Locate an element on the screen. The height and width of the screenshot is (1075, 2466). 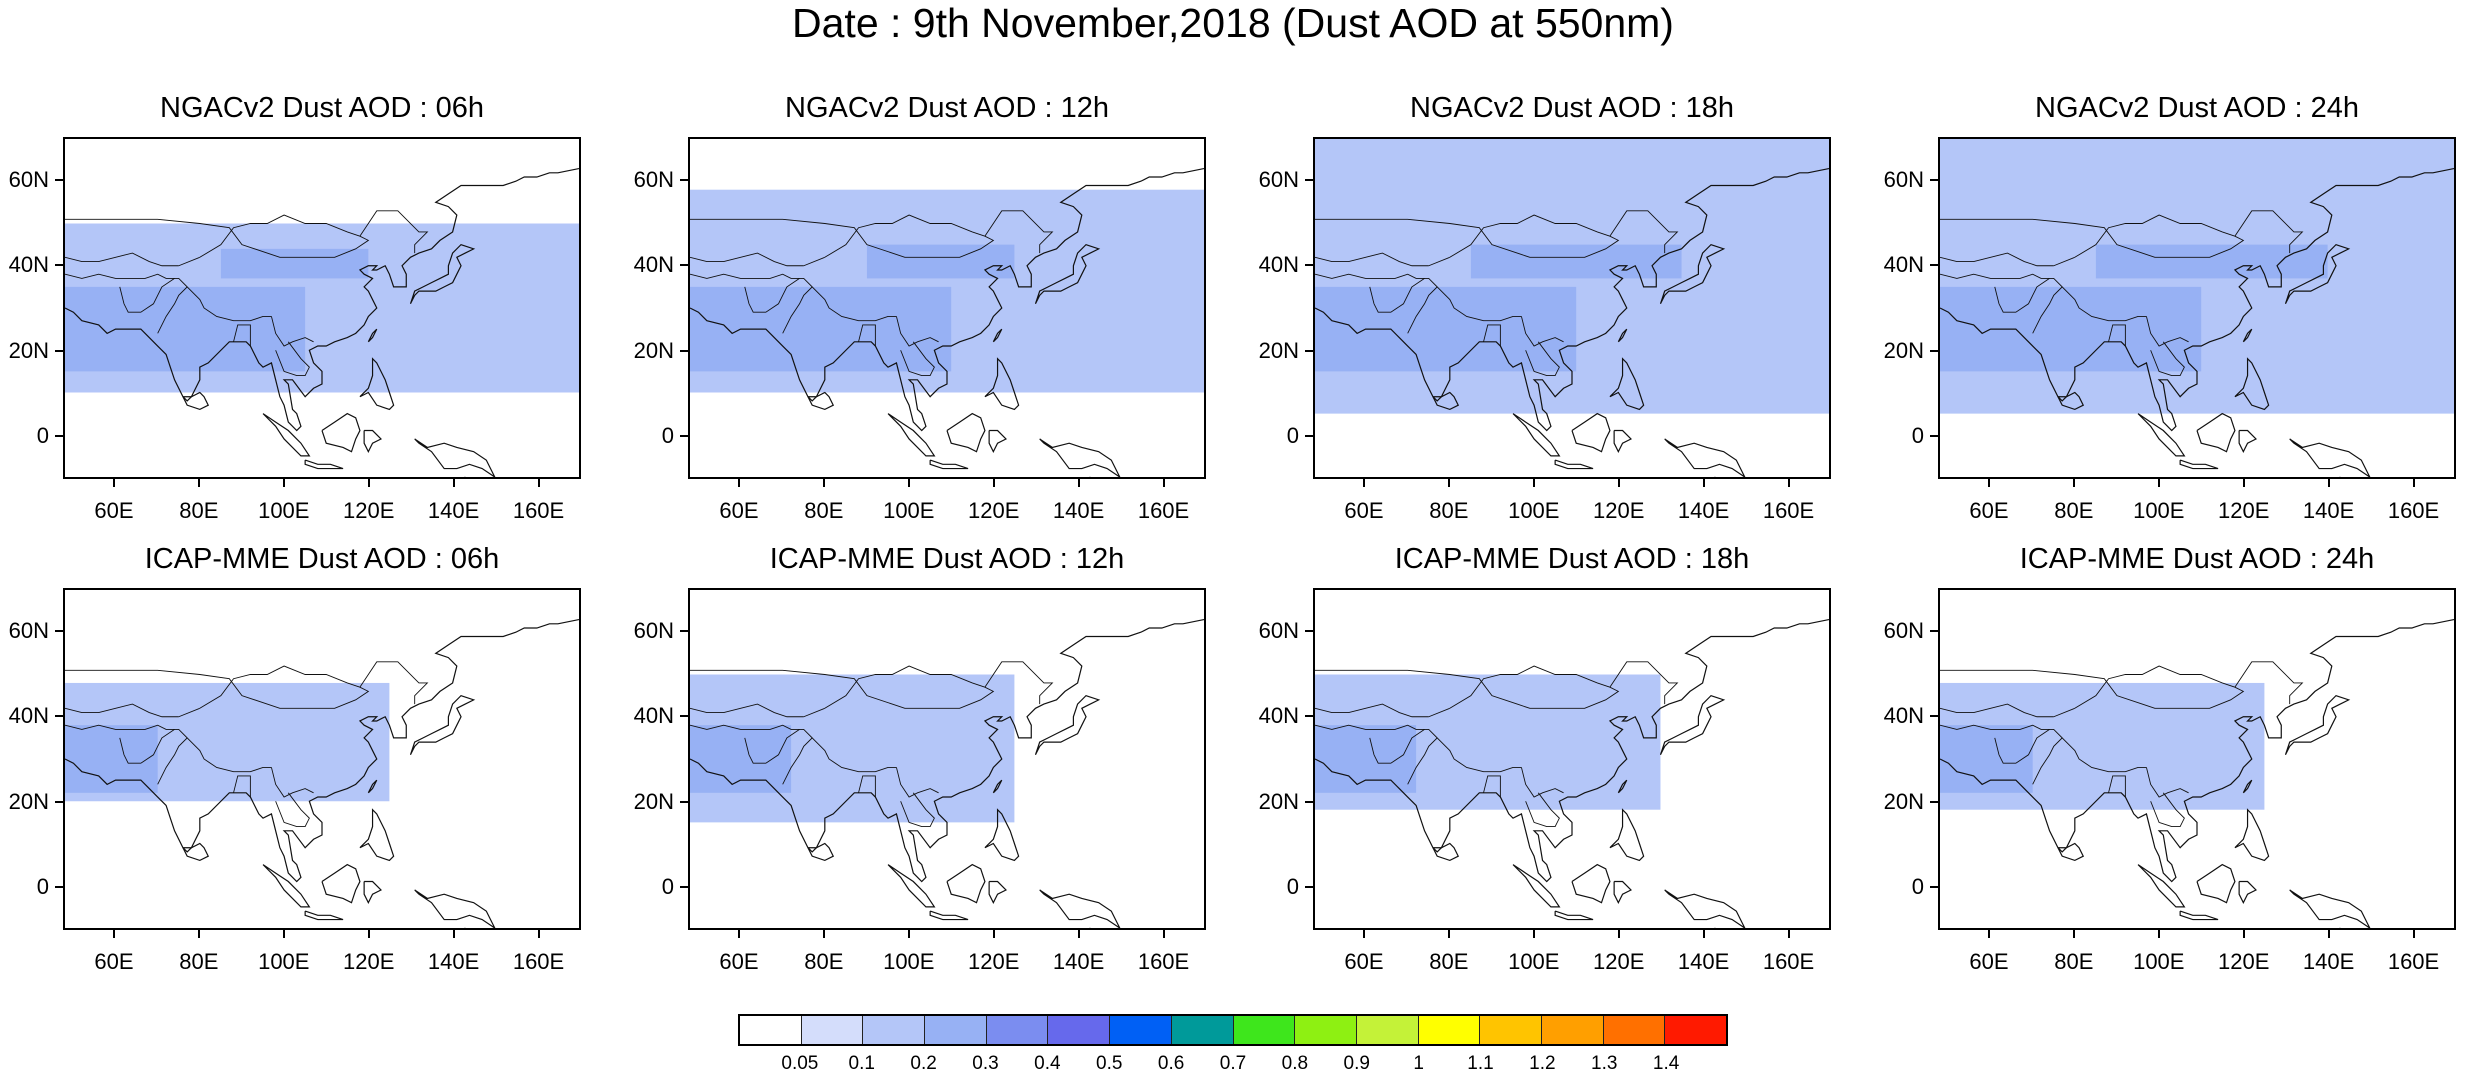
map-panel is located at coordinates (322, 308).